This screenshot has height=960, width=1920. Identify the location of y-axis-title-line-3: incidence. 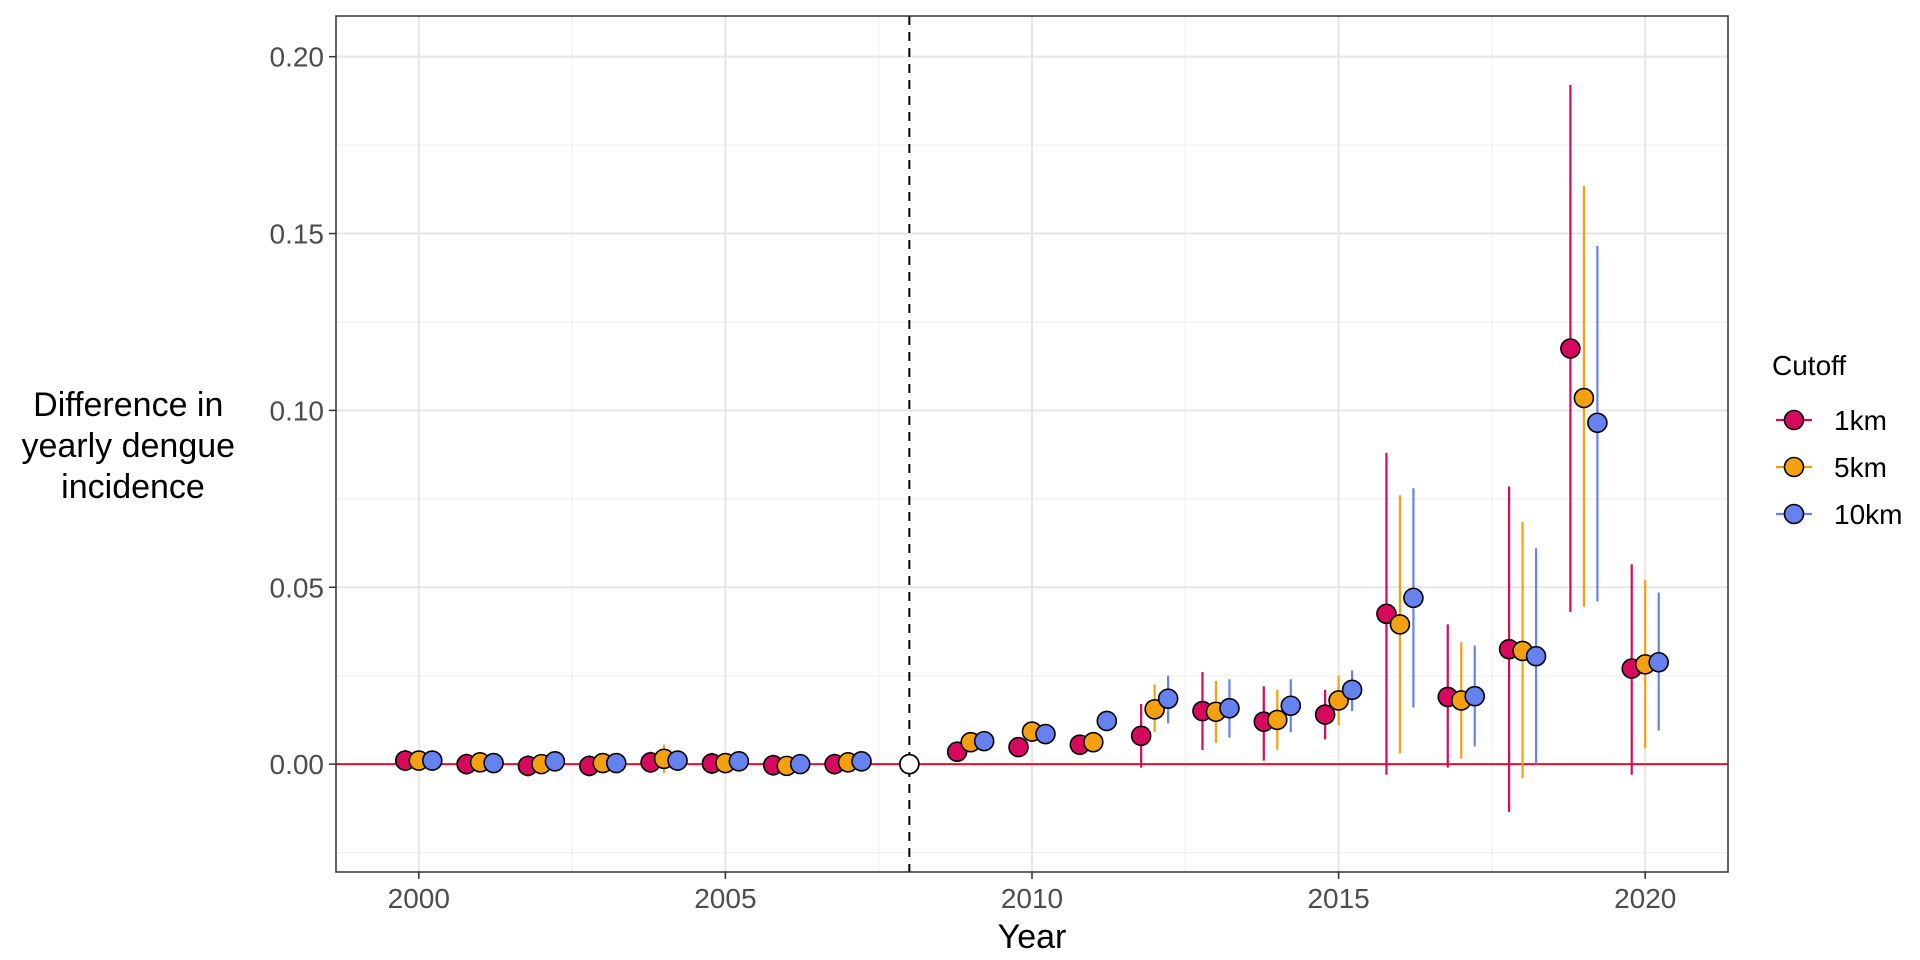
(133, 487).